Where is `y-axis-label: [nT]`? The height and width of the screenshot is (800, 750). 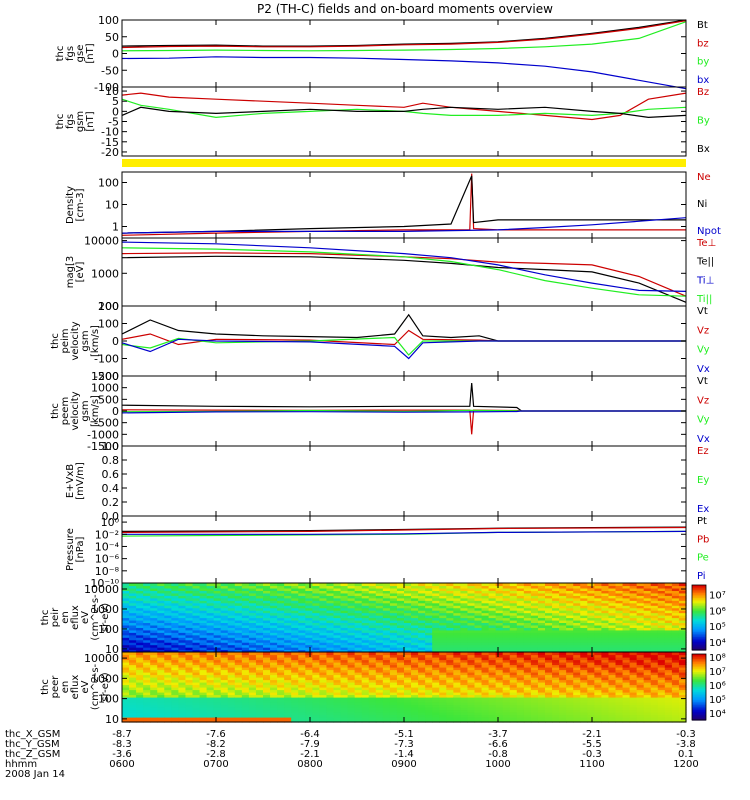 y-axis-label: [nT] is located at coordinates (90, 53).